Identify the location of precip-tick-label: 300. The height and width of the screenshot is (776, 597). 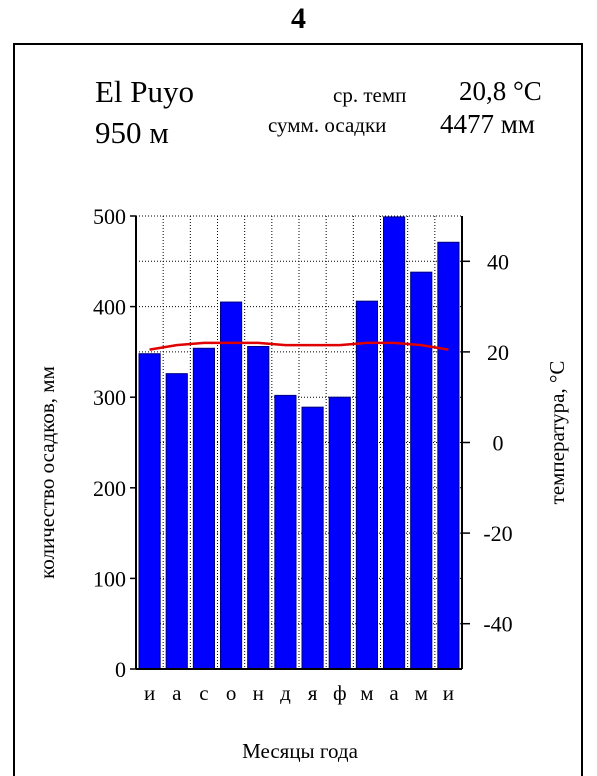
(109, 397).